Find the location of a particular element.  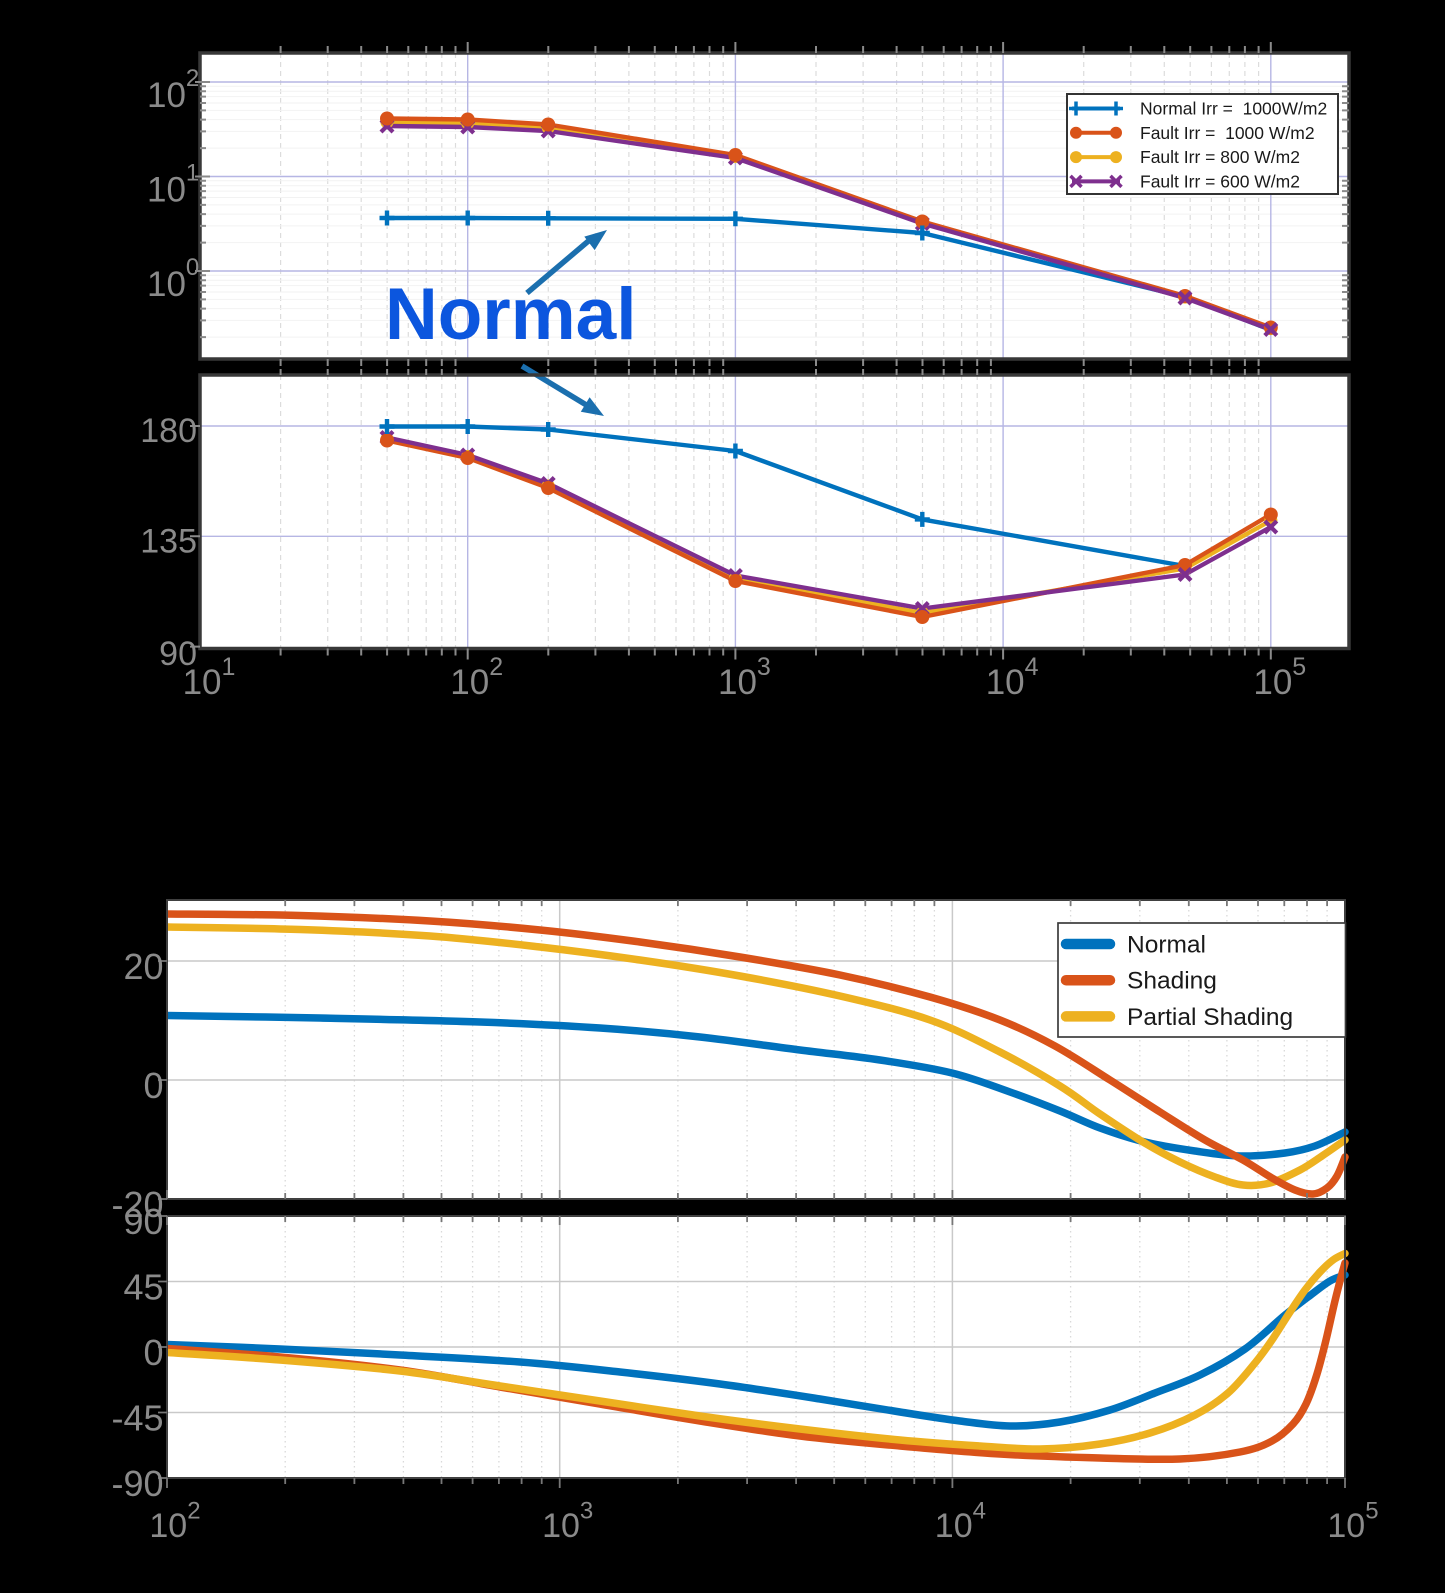

svg-text: Fault Irr = 800 W/m2 is located at coordinates (1220, 157).